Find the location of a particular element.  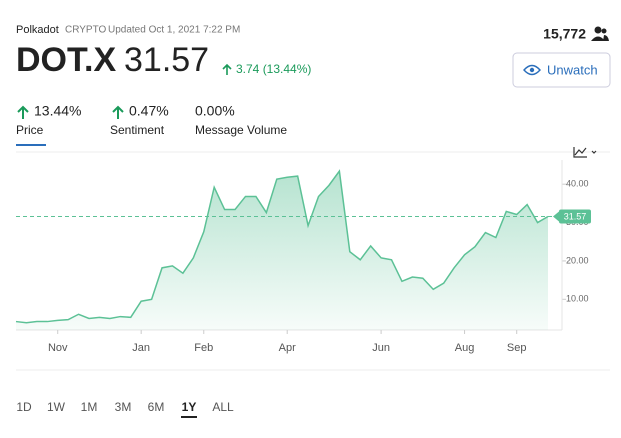

chart-type-icon is located at coordinates (585, 152).